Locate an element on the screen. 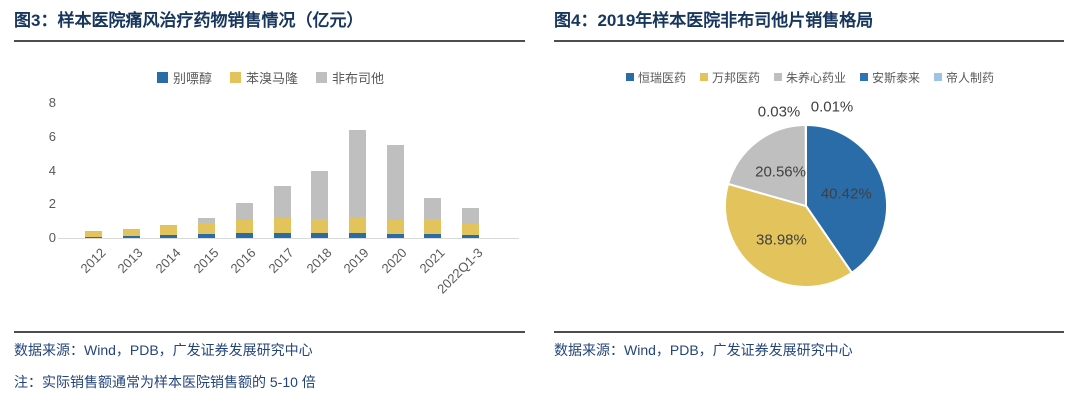  legend-label: 别嘌醇 is located at coordinates (192, 78).